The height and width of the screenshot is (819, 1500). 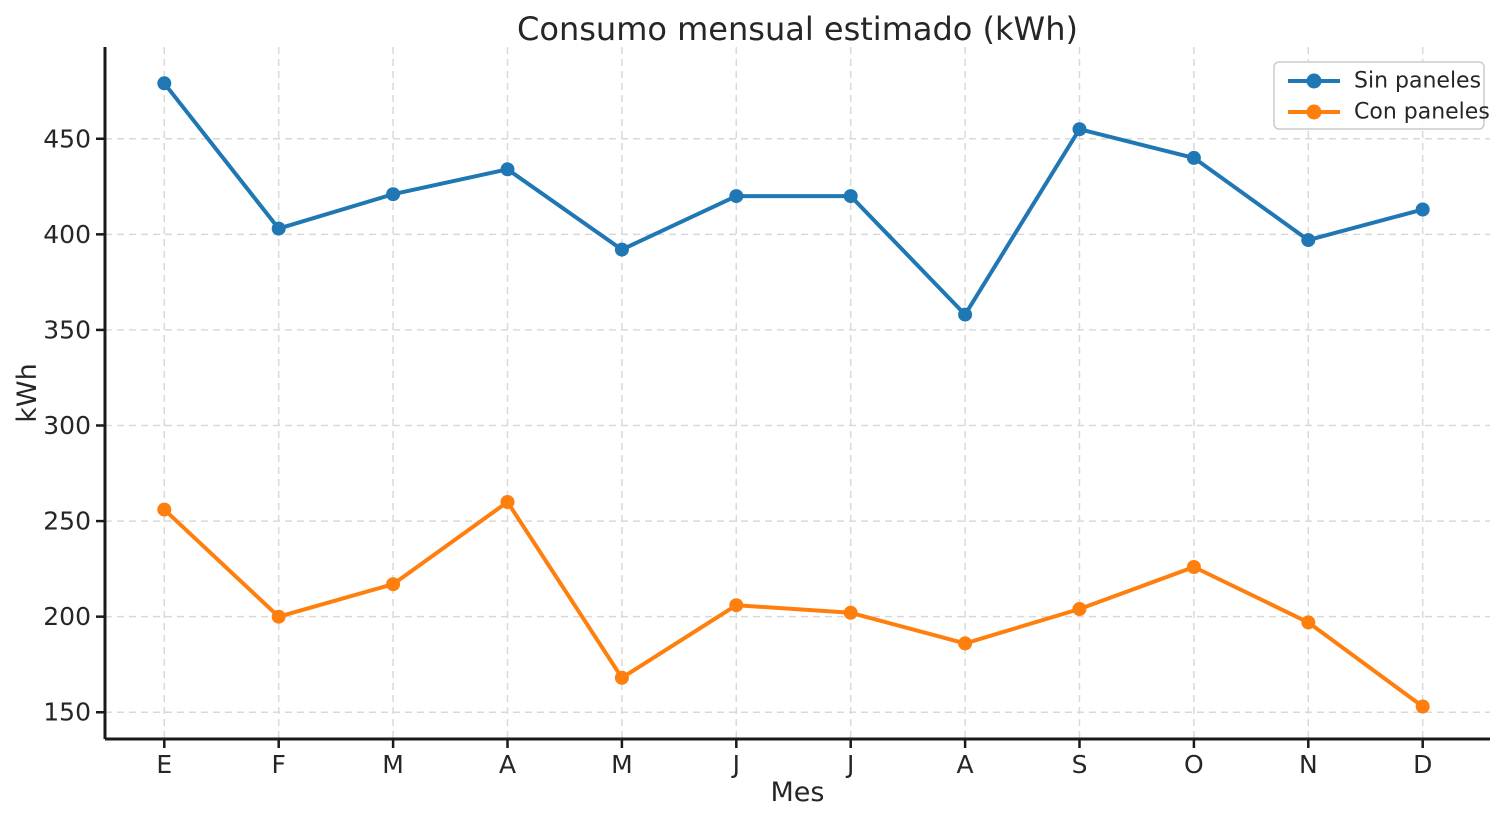 What do you see at coordinates (164, 764) in the screenshot?
I see `x-tick-label: E` at bounding box center [164, 764].